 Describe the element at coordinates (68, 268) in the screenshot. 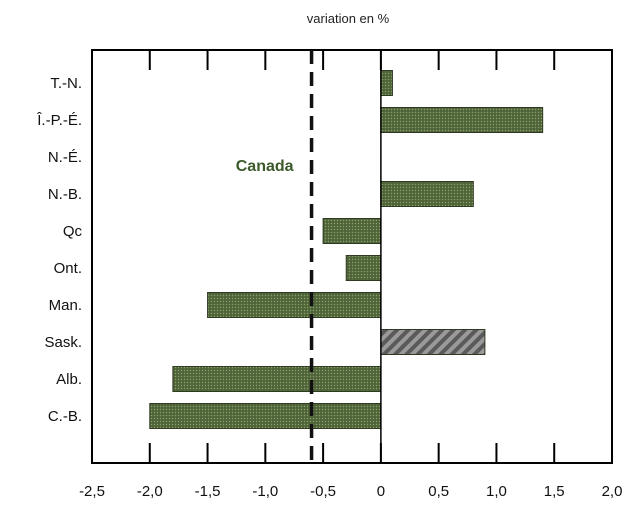

I see `category-label: Ont.` at that location.